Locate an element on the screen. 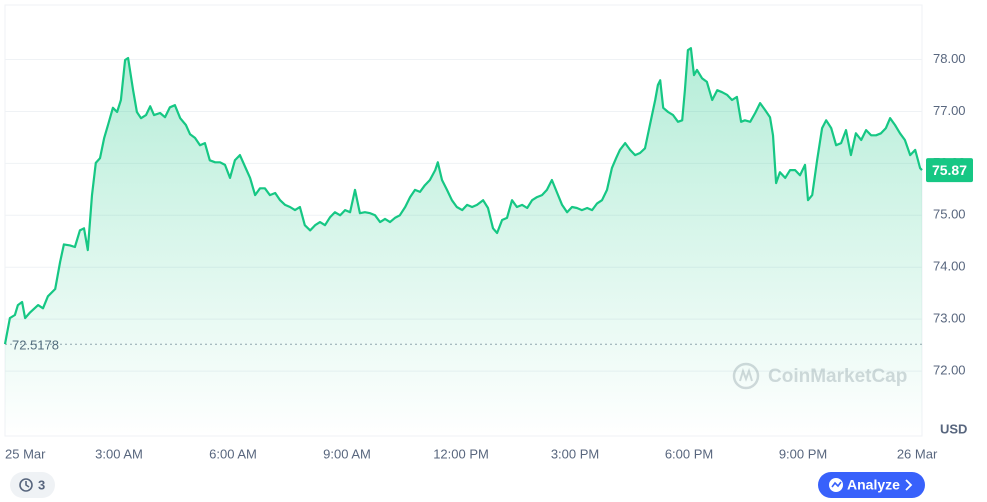  y-tick-label: 77.00 is located at coordinates (949, 110).